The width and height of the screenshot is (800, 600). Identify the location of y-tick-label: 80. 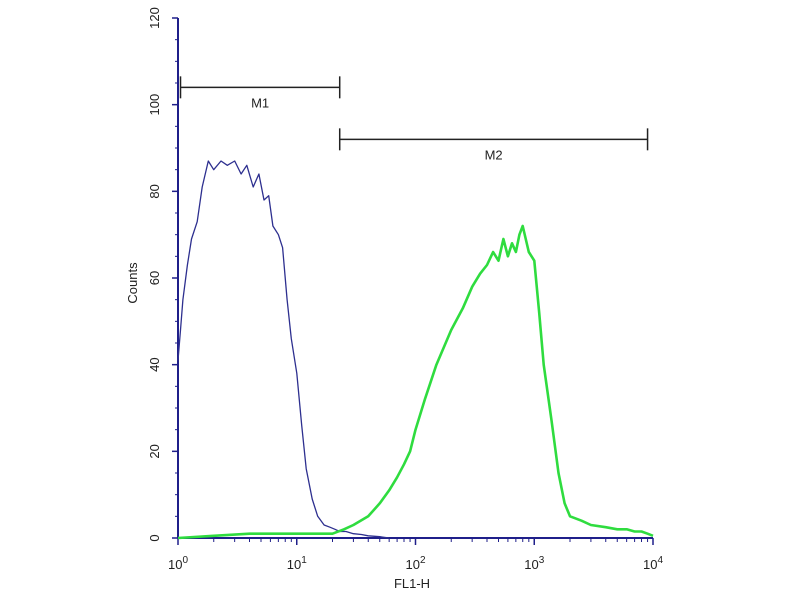
(154, 191).